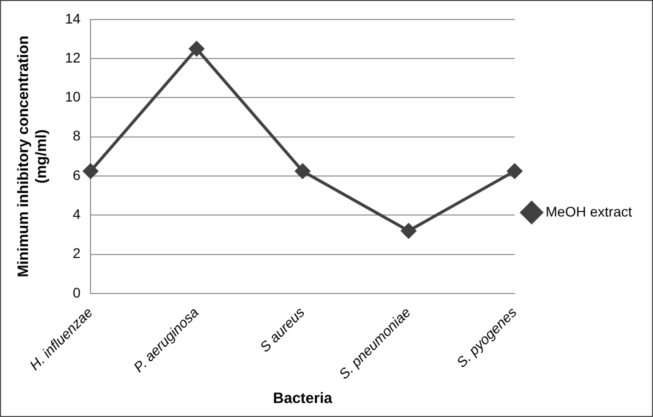  I want to click on y-tick-label: 14, so click(72, 18).